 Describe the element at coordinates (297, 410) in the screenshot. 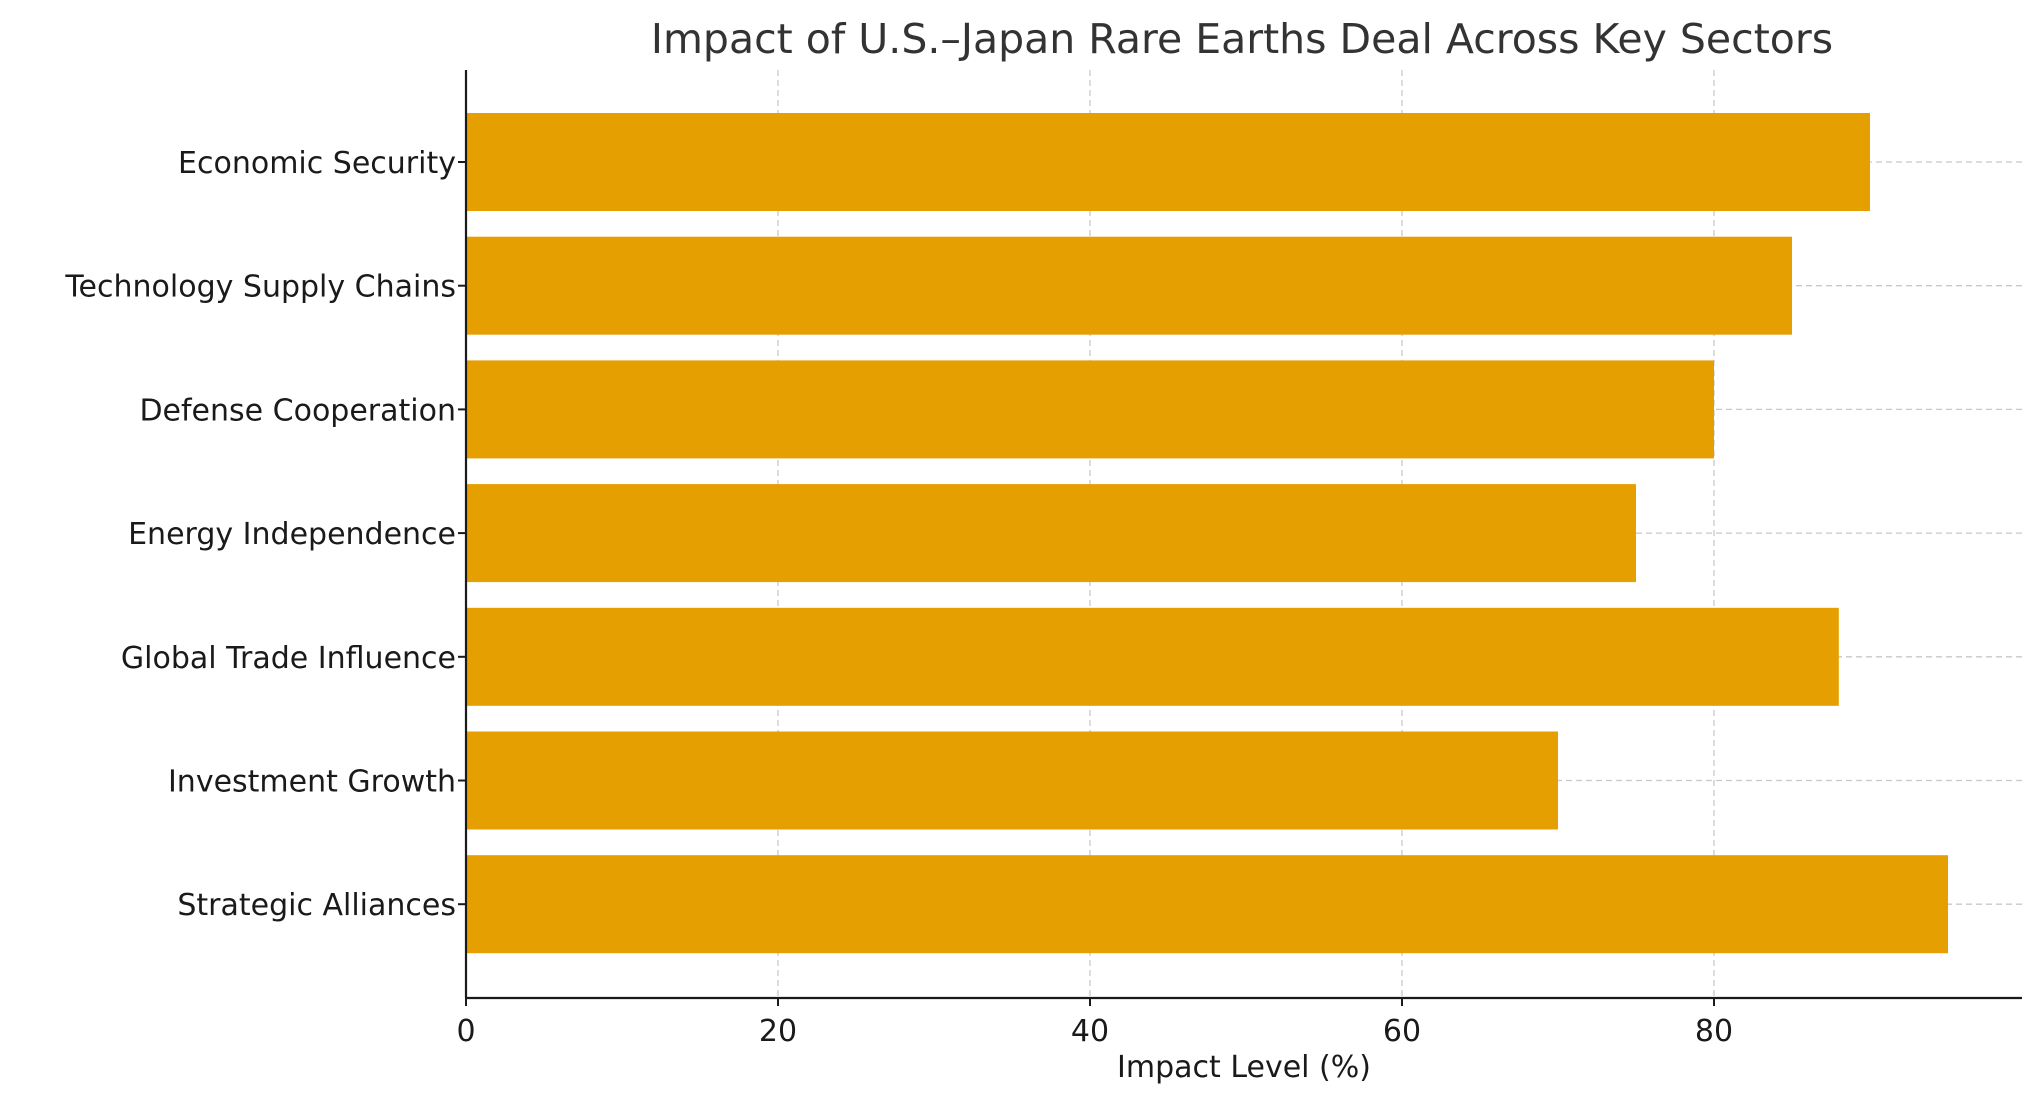

I see `y-tick-label: Defense Cooperation` at that location.